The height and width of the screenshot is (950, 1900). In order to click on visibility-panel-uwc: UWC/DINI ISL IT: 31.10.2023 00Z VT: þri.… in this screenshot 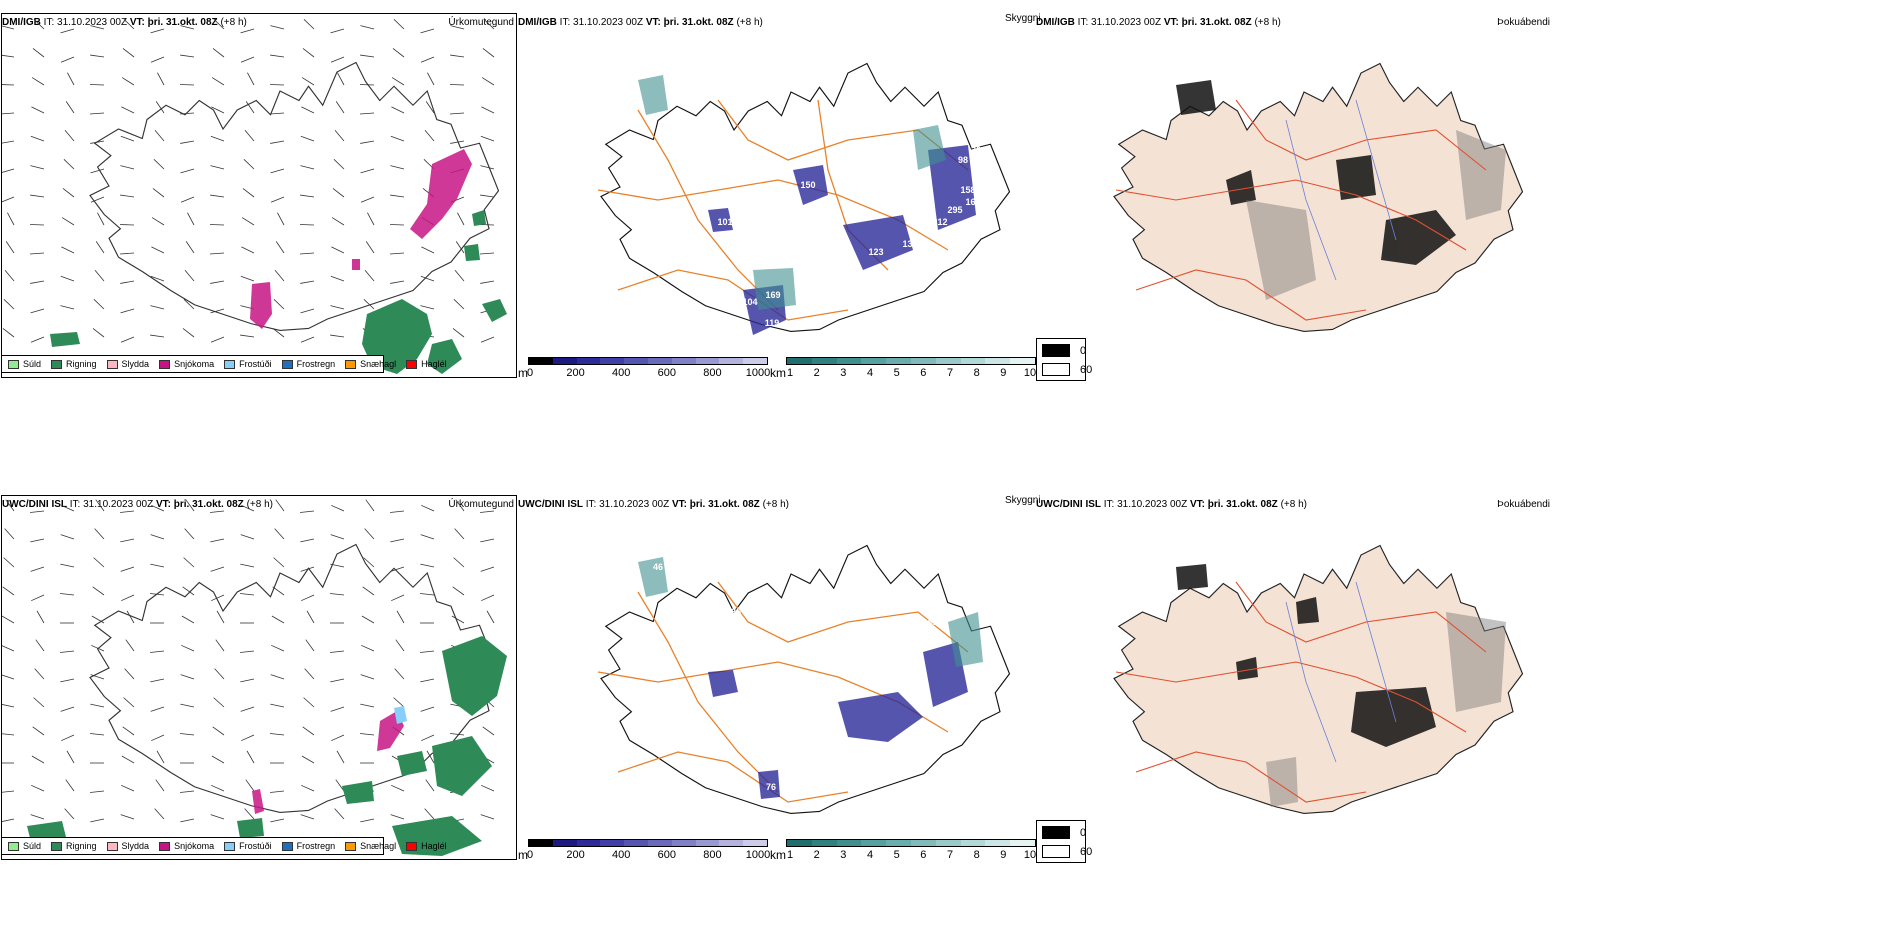, I will do `click(779, 716)`.